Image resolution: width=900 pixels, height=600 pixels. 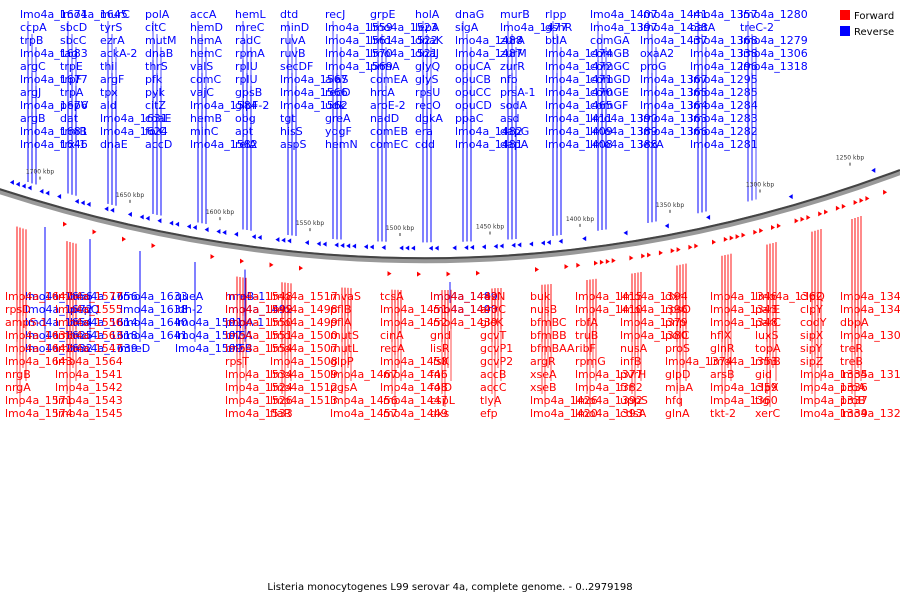 What do you see at coordinates (768, 348) in the screenshot?
I see `forward-feature-label-topa: topA` at bounding box center [768, 348].